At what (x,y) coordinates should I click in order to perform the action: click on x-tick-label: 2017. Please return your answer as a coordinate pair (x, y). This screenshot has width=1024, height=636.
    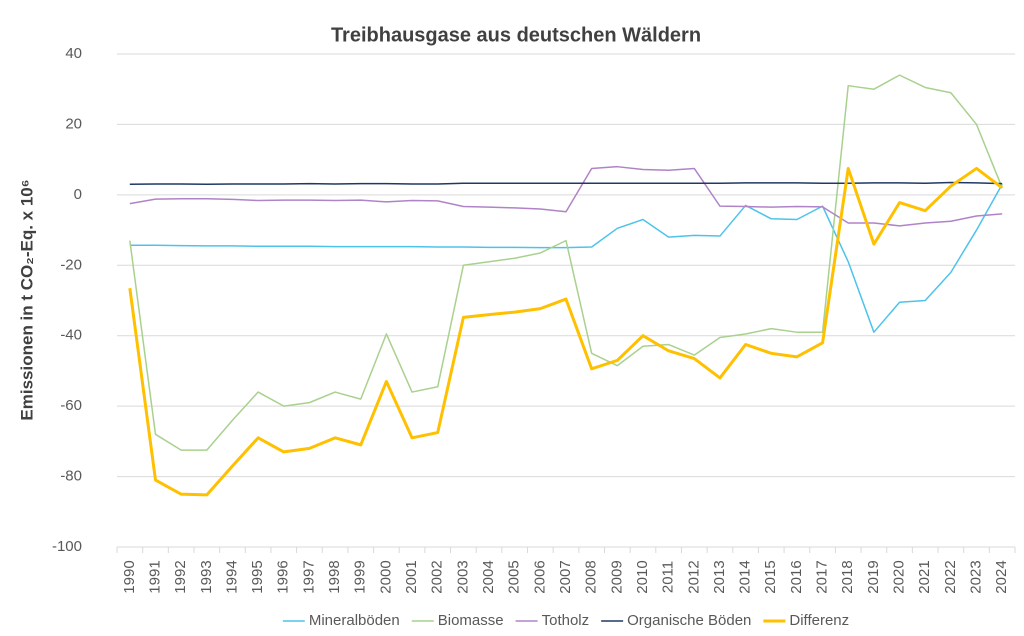
    Looking at the image, I should click on (822, 576).